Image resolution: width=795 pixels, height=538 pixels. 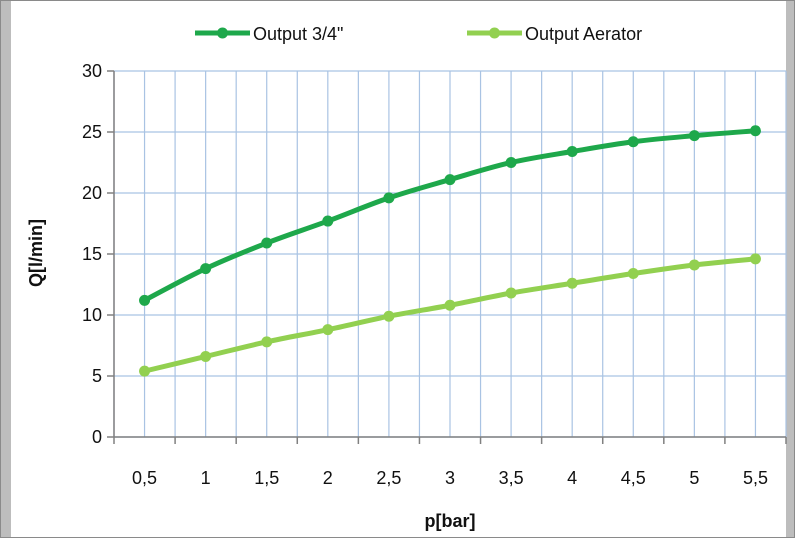 What do you see at coordinates (450, 521) in the screenshot?
I see `x-axis-title: p[bar]` at bounding box center [450, 521].